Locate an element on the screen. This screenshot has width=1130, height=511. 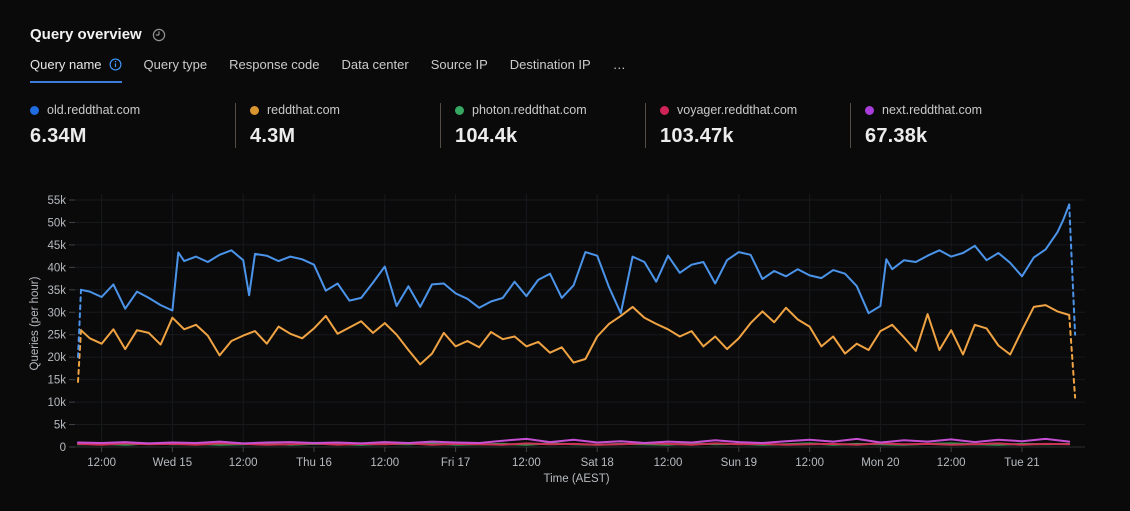
svg-text: Mon 20 is located at coordinates (880, 463).